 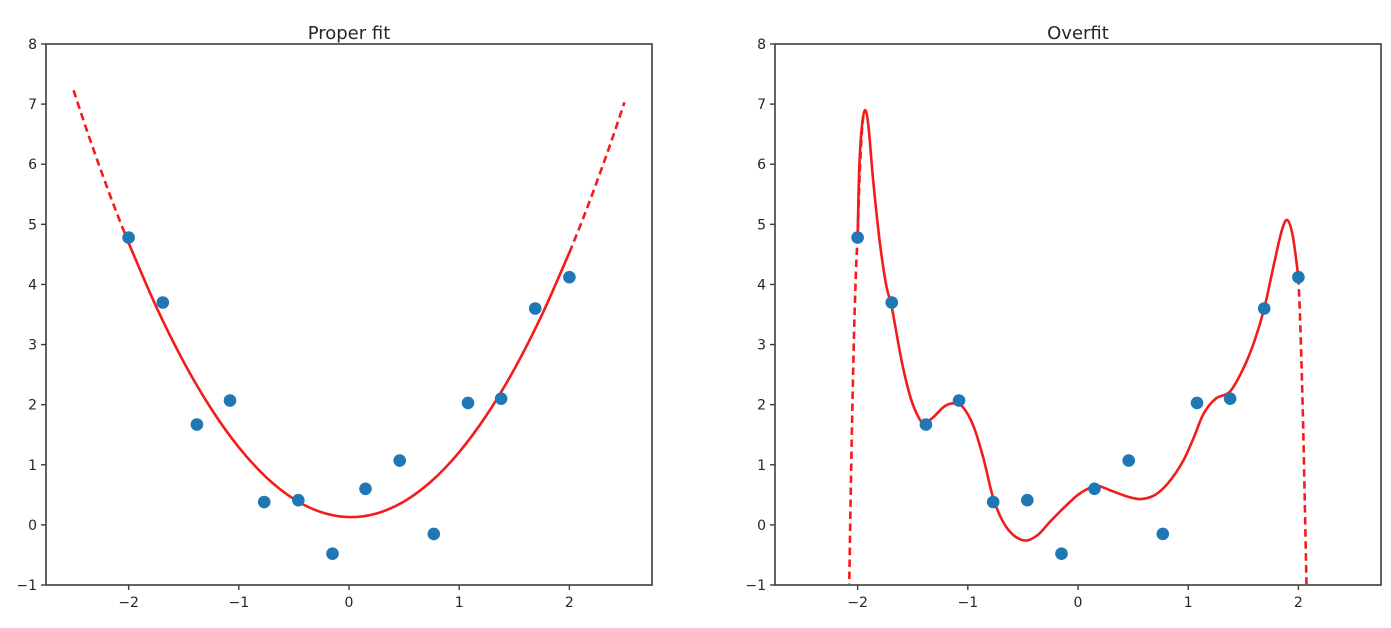 I want to click on fit-curve-dashed-left, so click(x=101, y=166).